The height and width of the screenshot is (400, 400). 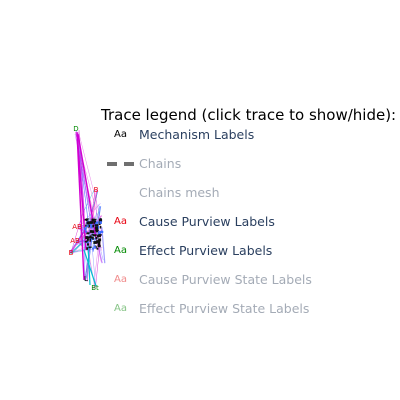 What do you see at coordinates (249, 115) in the screenshot?
I see `legend-title: Trace legend (click trace to show/hide):` at bounding box center [249, 115].